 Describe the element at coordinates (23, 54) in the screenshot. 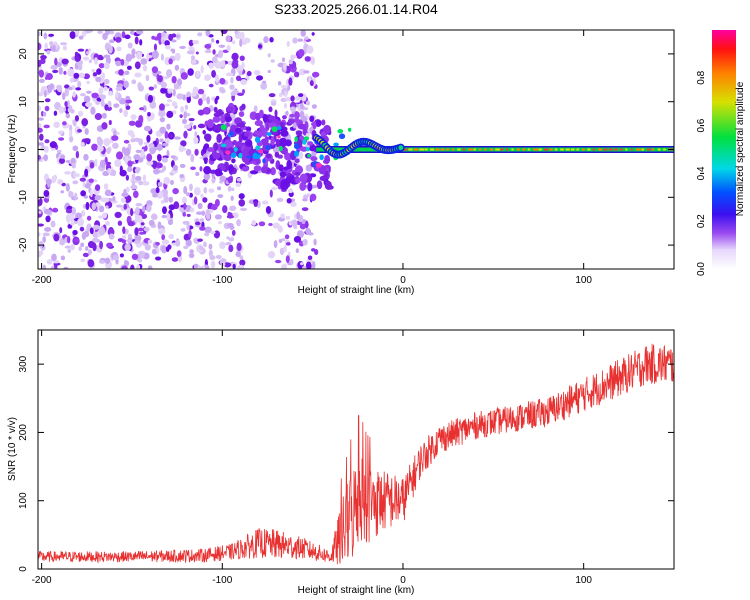

I see `spectrogram-y-tick-label: 20` at that location.